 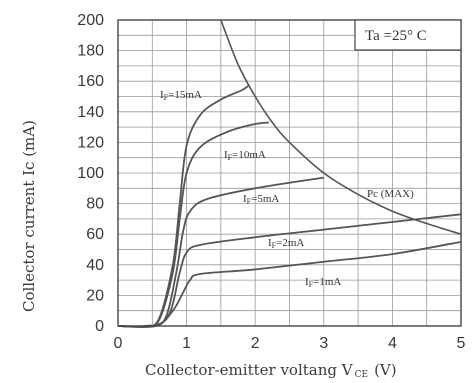 I want to click on y-tick-label: 180, so click(x=90, y=51).